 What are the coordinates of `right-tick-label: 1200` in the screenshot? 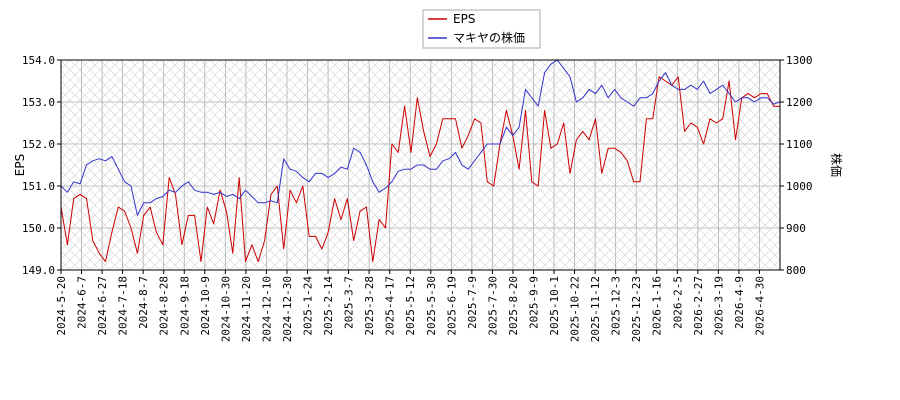 It's located at (799, 102).